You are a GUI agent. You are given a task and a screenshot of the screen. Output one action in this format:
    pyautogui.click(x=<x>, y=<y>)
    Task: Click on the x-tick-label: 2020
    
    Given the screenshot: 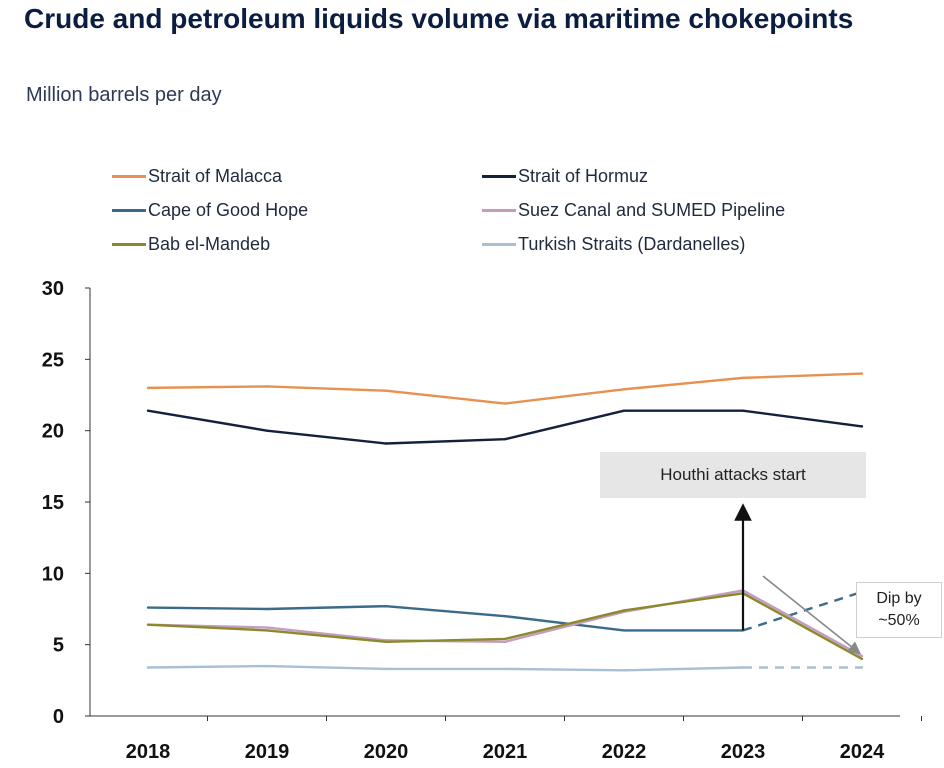 What is the action you would take?
    pyautogui.click(x=386, y=752)
    